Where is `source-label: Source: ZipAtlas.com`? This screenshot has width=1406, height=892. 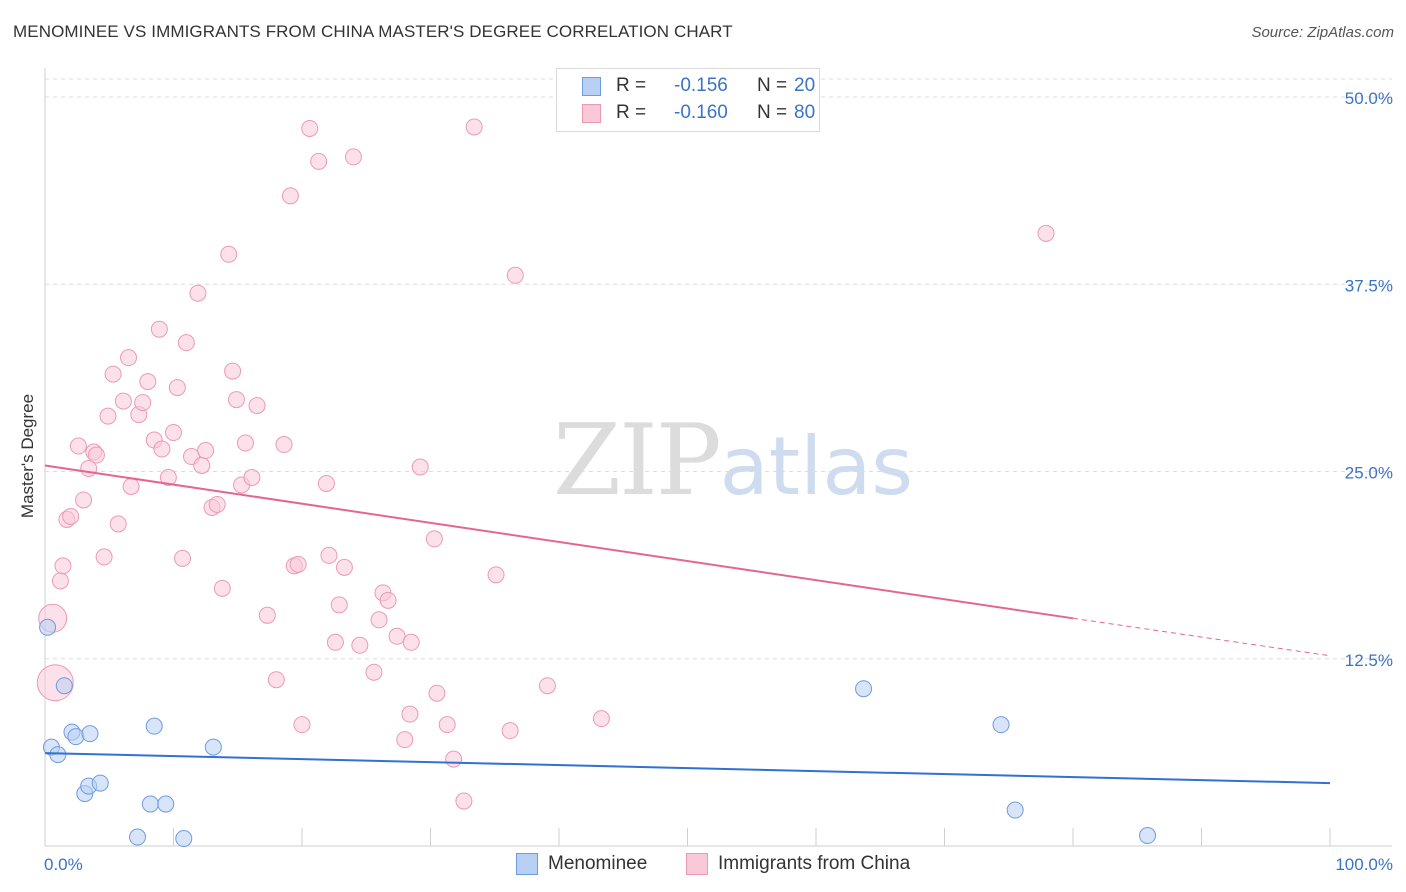 source-label: Source: ZipAtlas.com is located at coordinates (1322, 32).